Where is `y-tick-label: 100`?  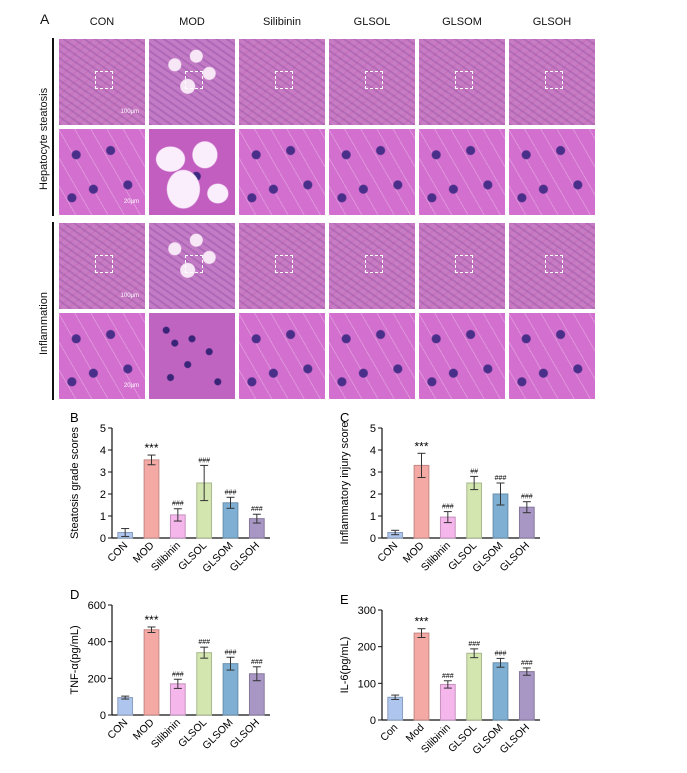 y-tick-label: 100 is located at coordinates (367, 684).